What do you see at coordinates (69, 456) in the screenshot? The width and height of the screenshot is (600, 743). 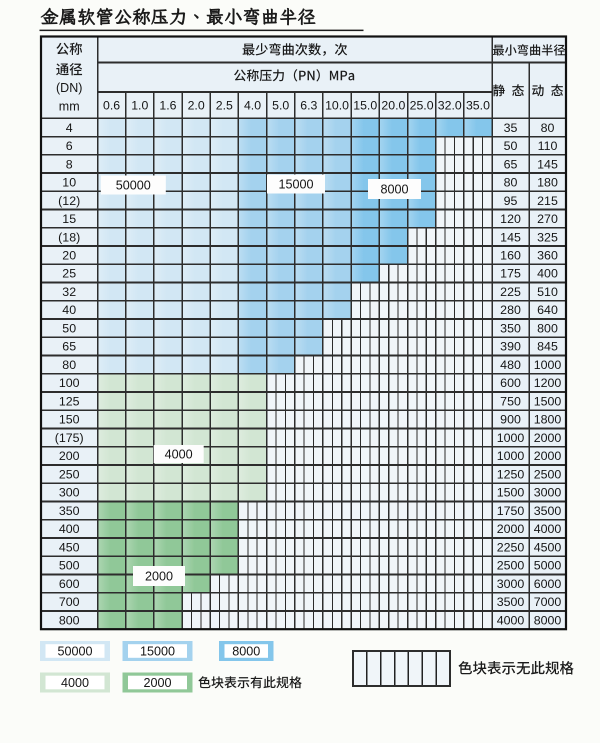 I see `svg-text: 200` at bounding box center [69, 456].